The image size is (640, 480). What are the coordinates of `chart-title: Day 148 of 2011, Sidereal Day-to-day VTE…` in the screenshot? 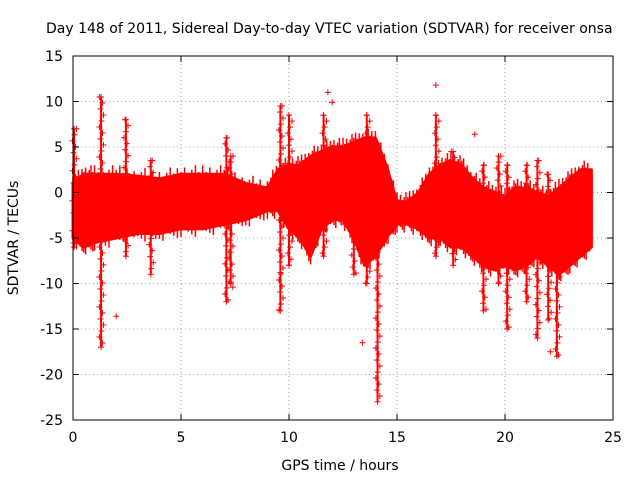 It's located at (329, 29).